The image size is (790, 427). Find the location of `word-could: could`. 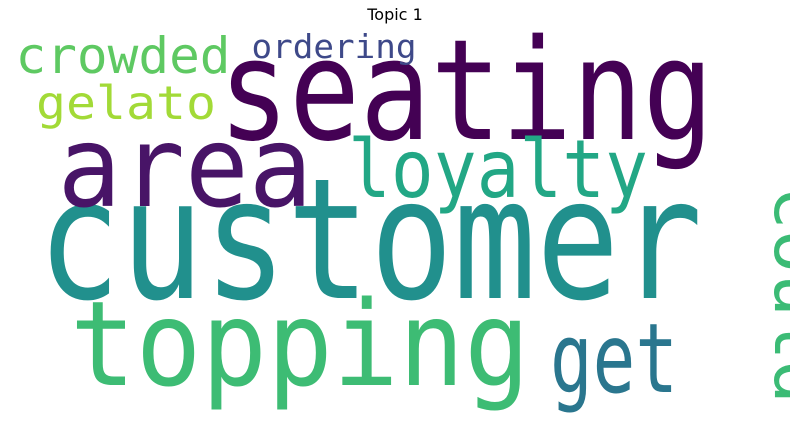

word-could: could is located at coordinates (774, 295).